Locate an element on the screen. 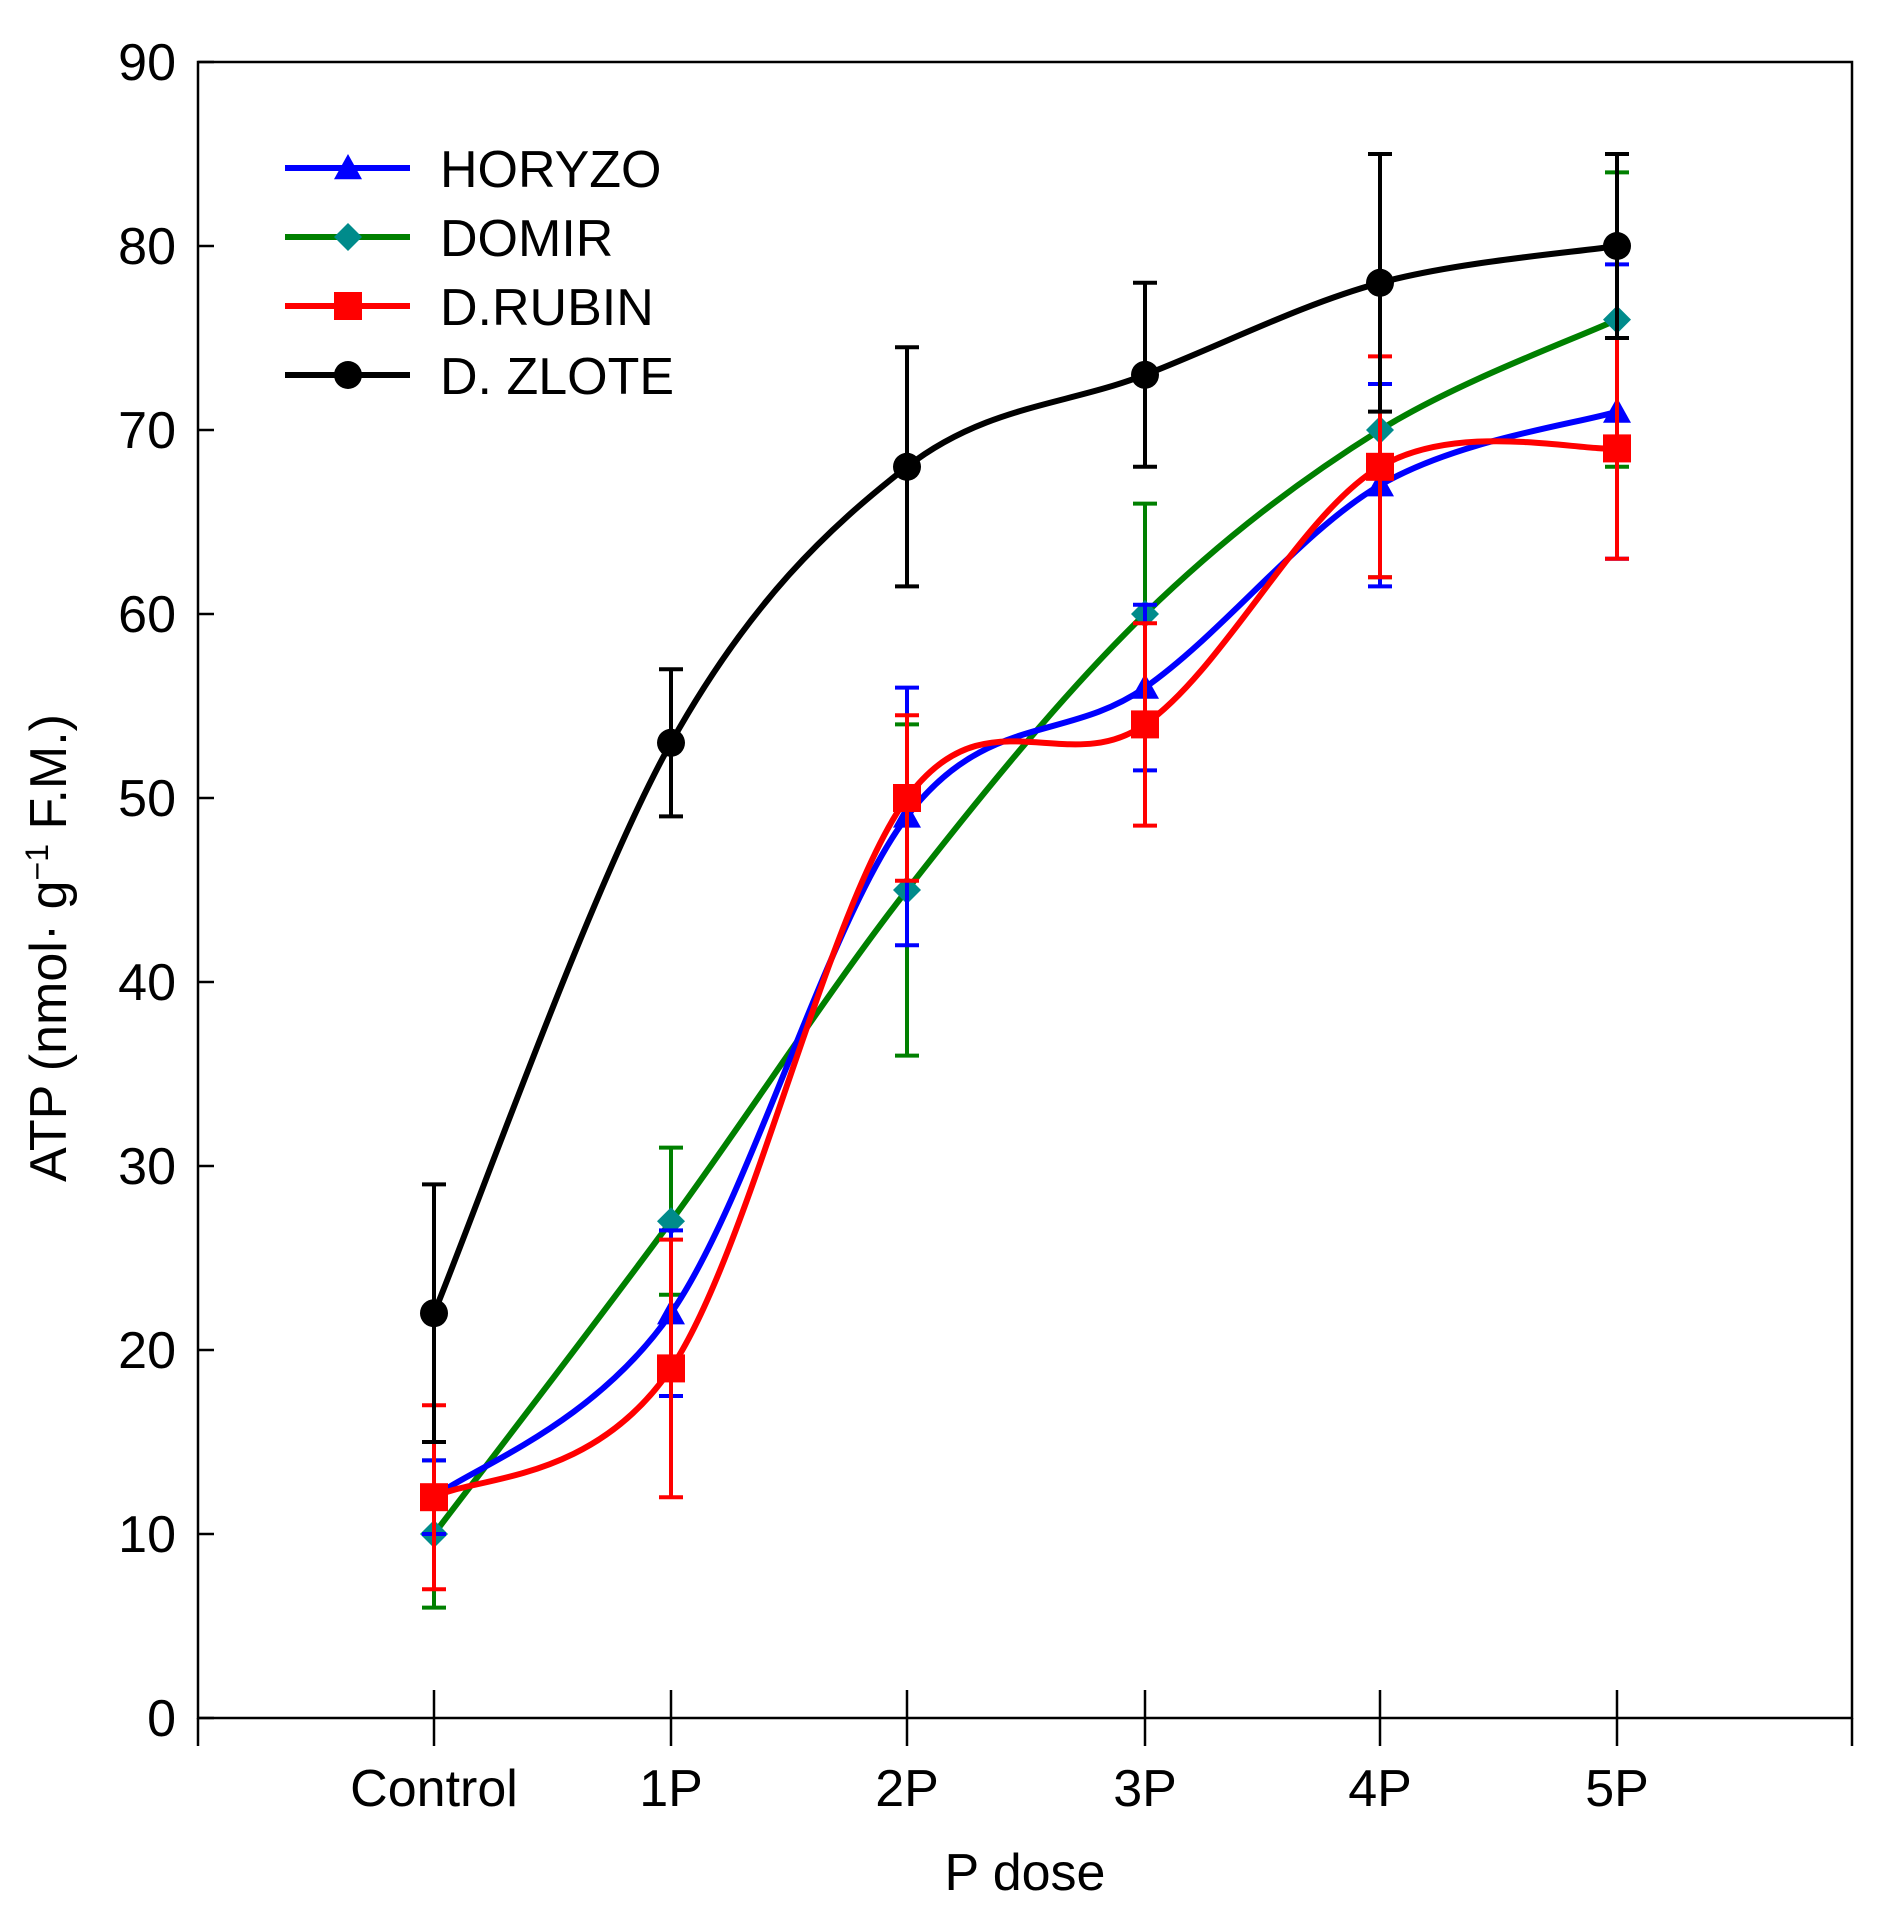 Image resolution: width=1902 pixels, height=1930 pixels. y-tick-label: 0 is located at coordinates (161, 1719).